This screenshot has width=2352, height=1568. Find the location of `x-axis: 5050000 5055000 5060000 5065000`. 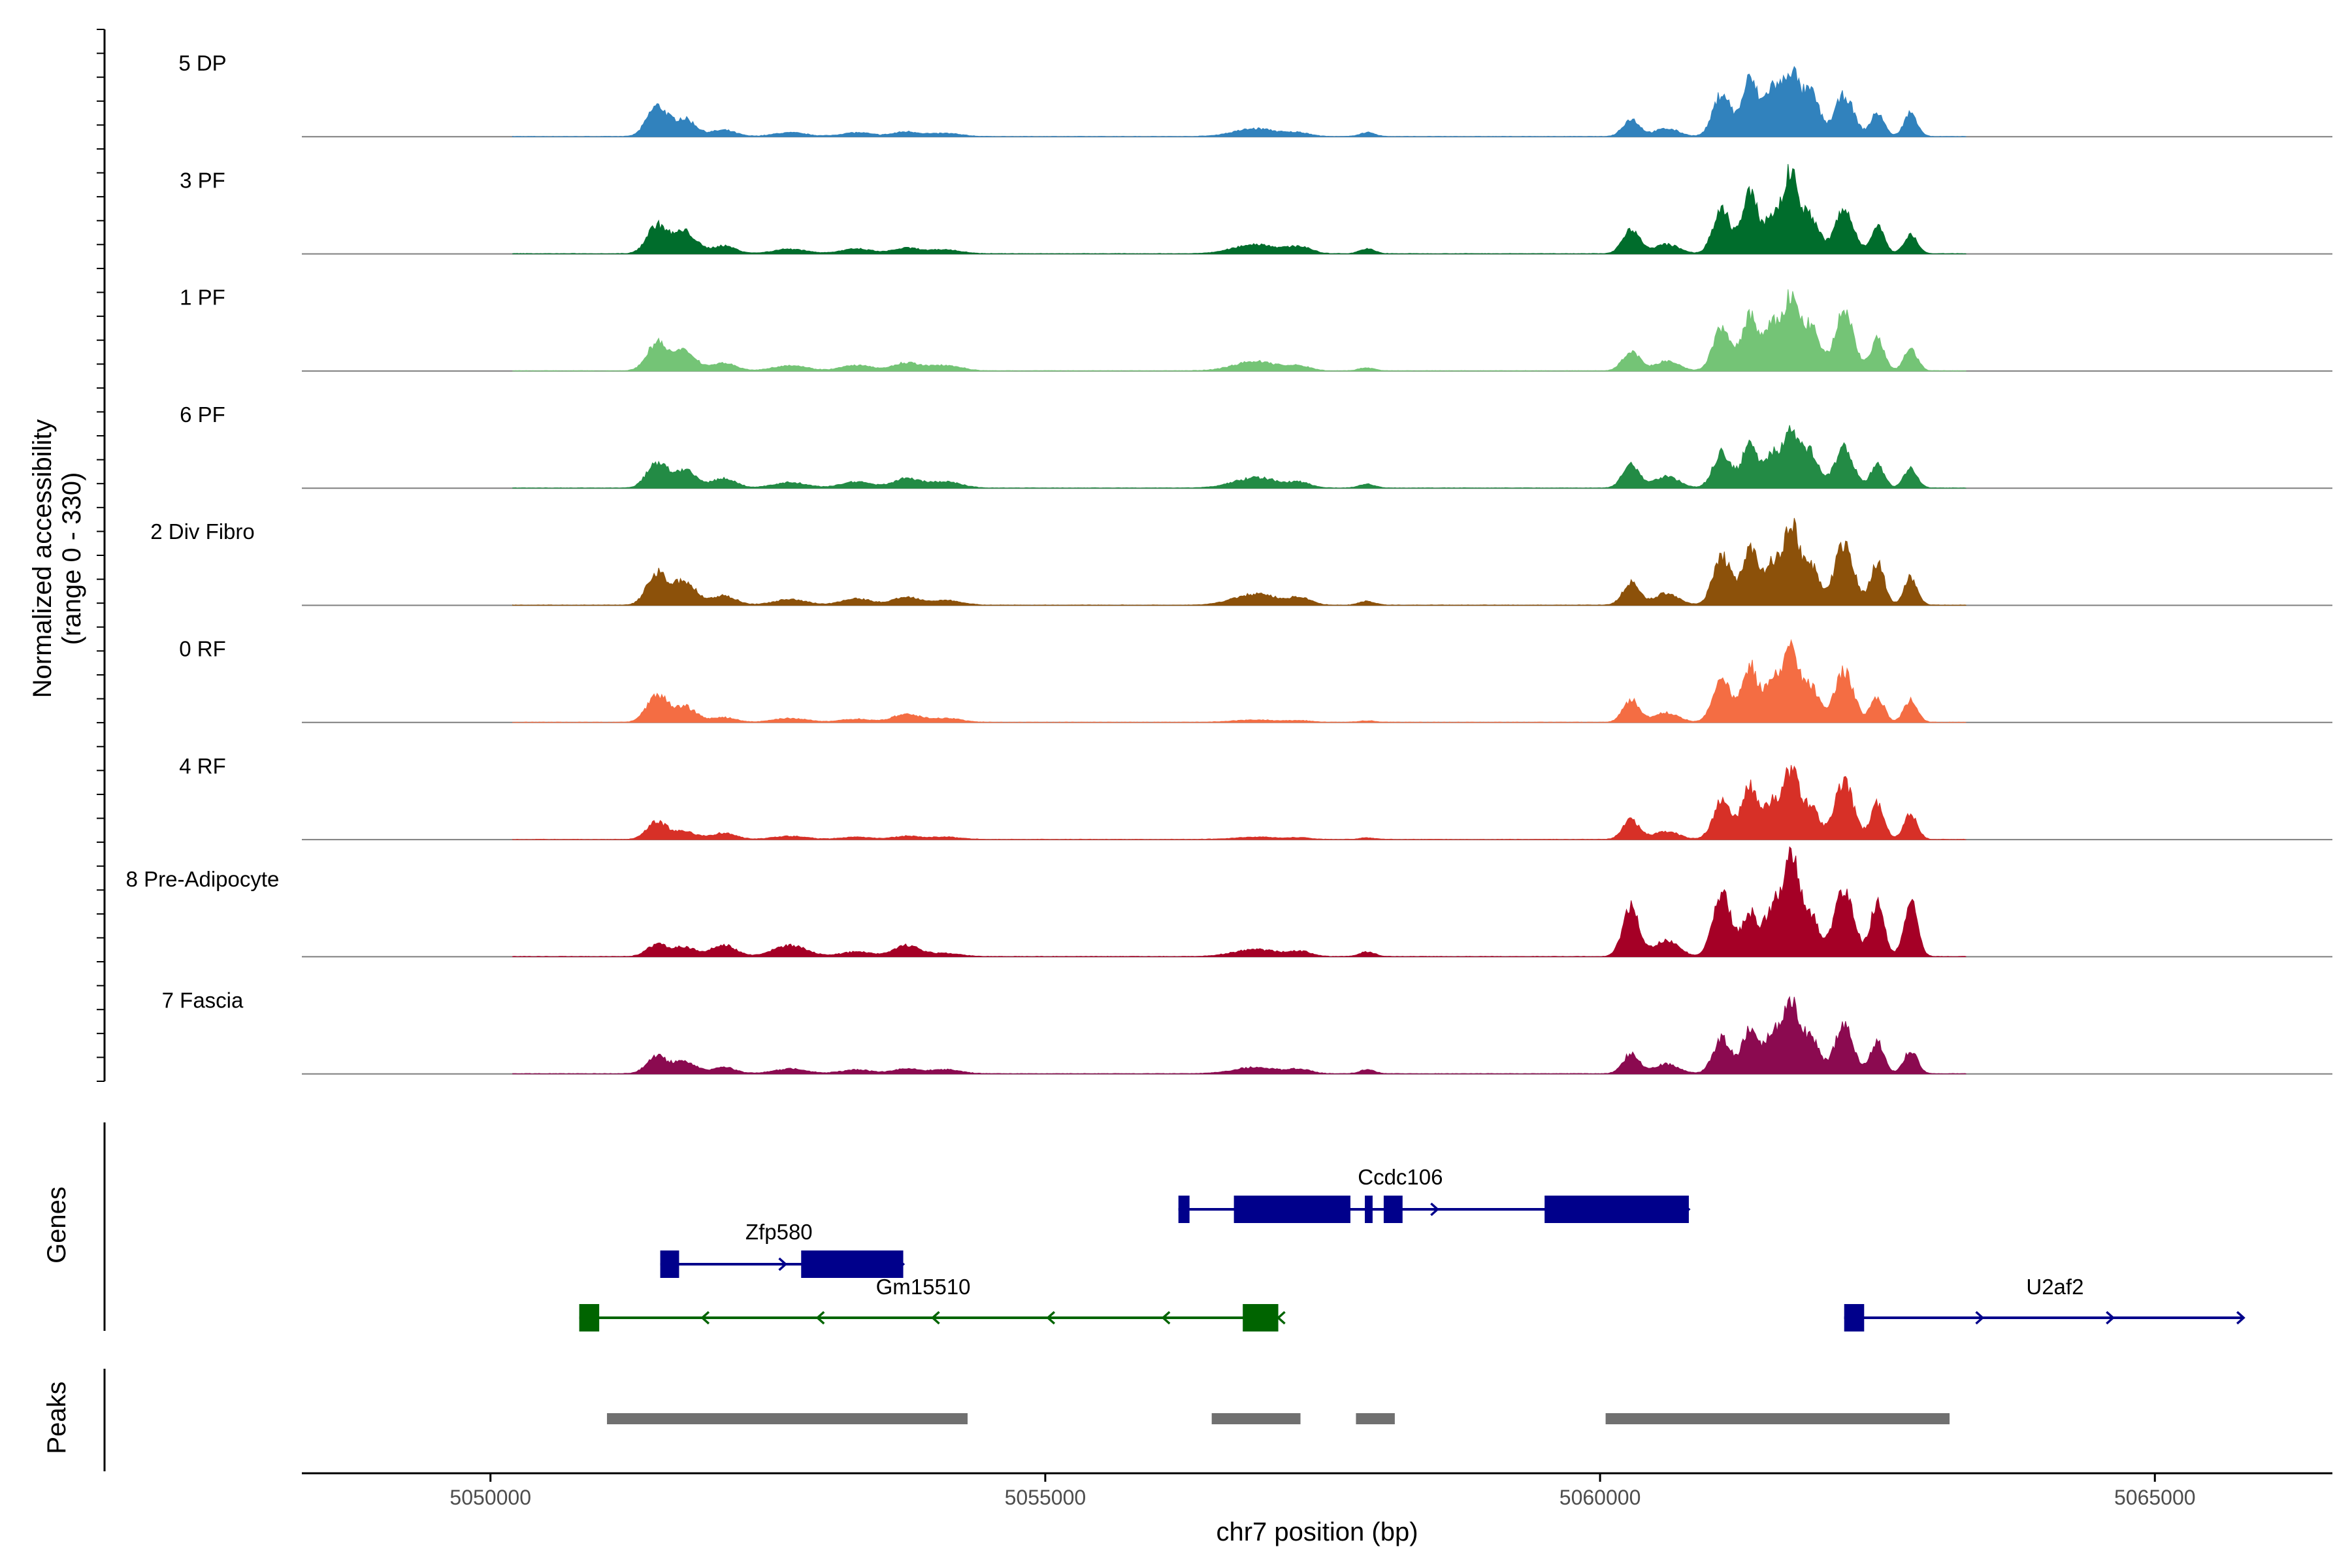

x-axis: 5050000 5055000 5060000 5065000 is located at coordinates (1317, 1490).